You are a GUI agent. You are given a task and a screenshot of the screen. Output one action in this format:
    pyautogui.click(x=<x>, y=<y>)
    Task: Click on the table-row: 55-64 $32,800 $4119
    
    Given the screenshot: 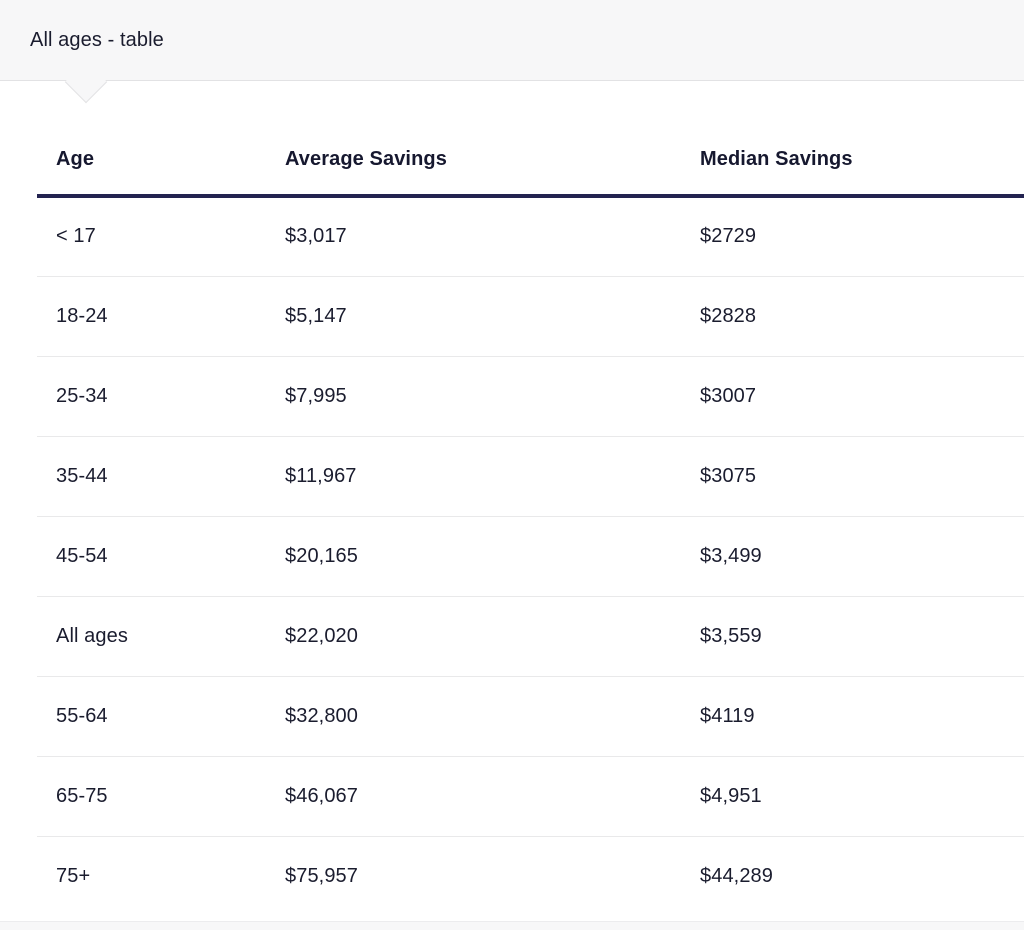 What is the action you would take?
    pyautogui.click(x=530, y=716)
    